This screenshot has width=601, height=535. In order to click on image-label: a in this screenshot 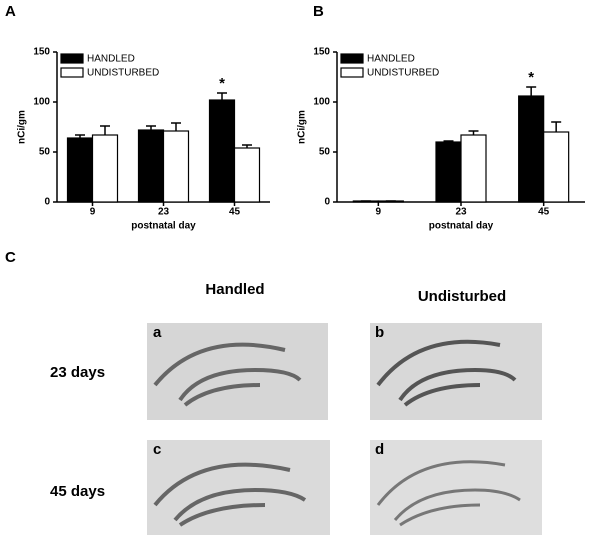, I will do `click(157, 332)`.